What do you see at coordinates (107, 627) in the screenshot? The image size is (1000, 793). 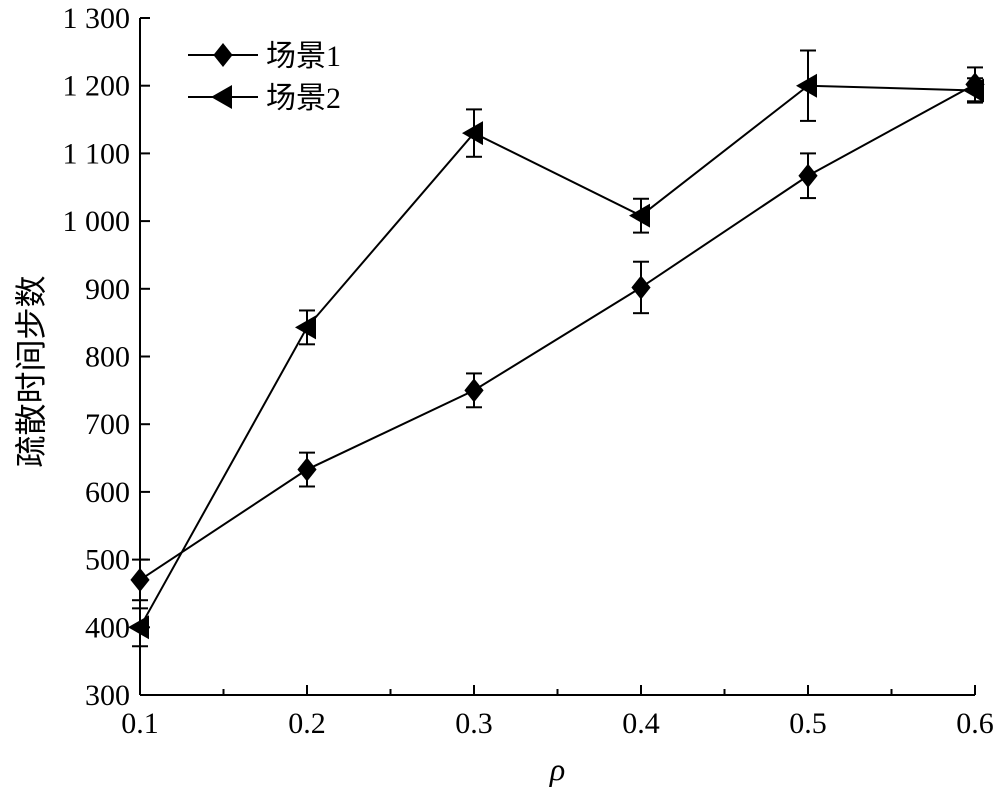 I see `y-tick-label: 400` at bounding box center [107, 627].